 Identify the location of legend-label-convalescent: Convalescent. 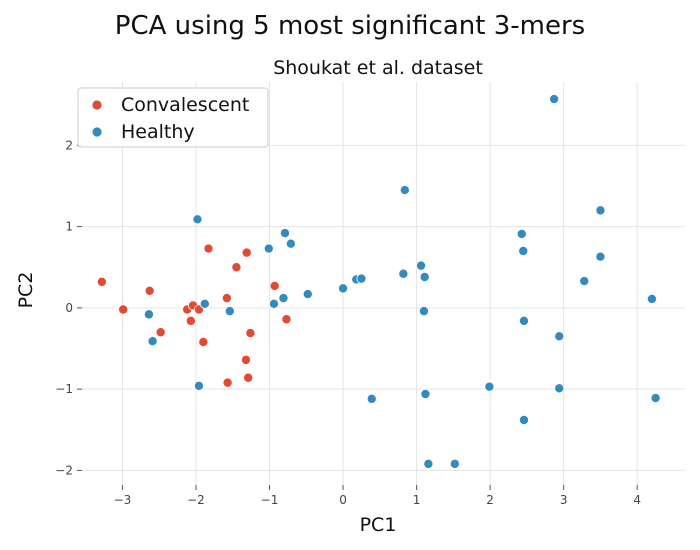
(185, 105).